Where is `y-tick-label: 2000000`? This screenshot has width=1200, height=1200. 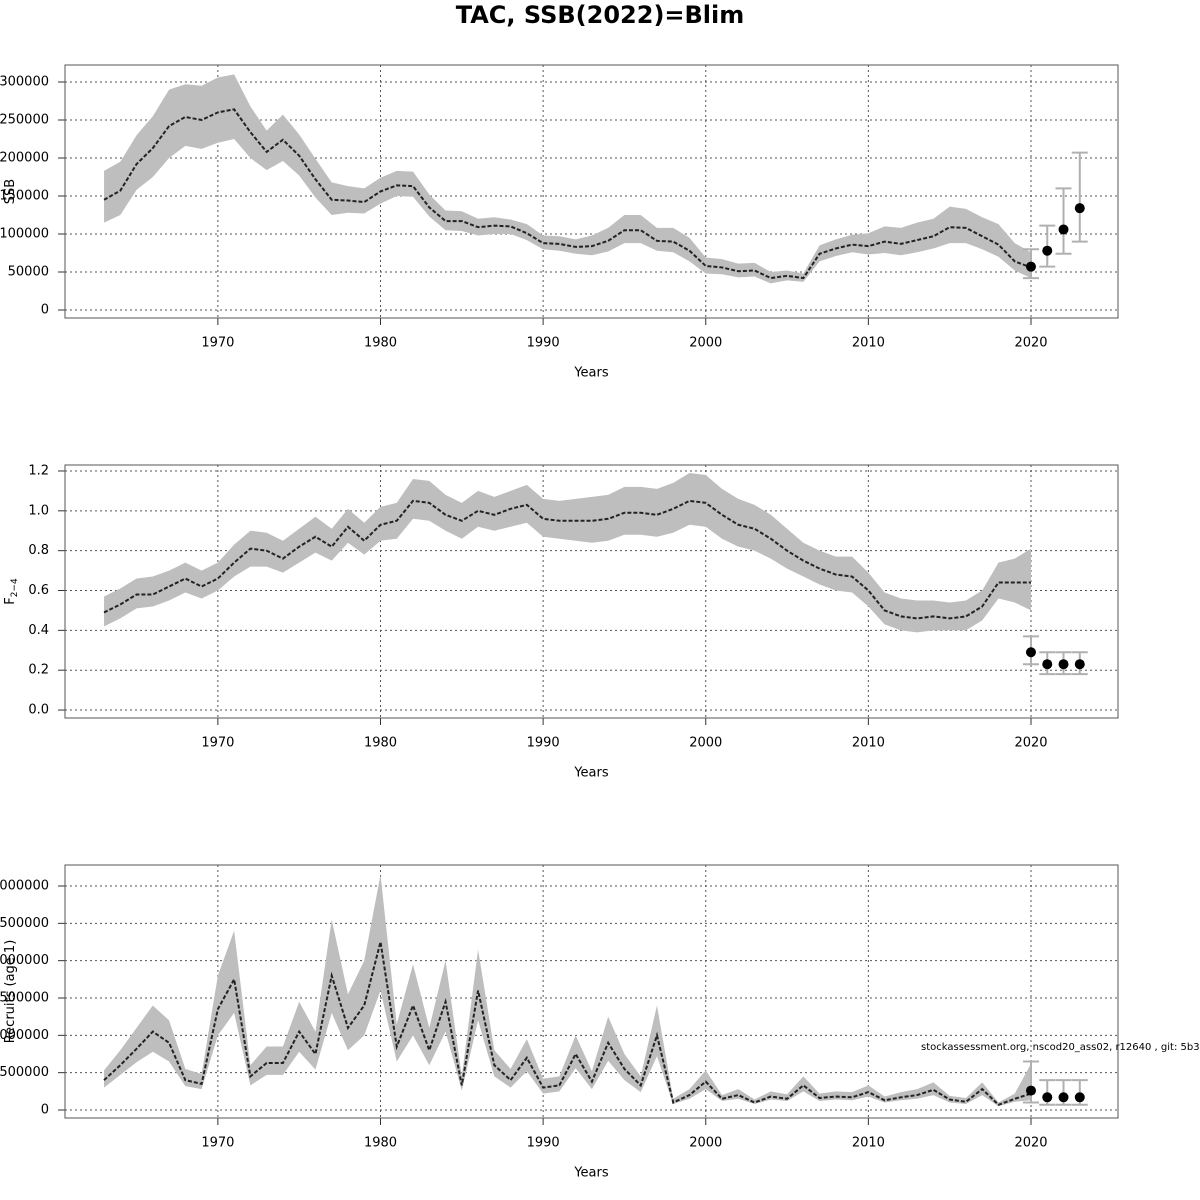 y-tick-label: 2000000 is located at coordinates (24, 960).